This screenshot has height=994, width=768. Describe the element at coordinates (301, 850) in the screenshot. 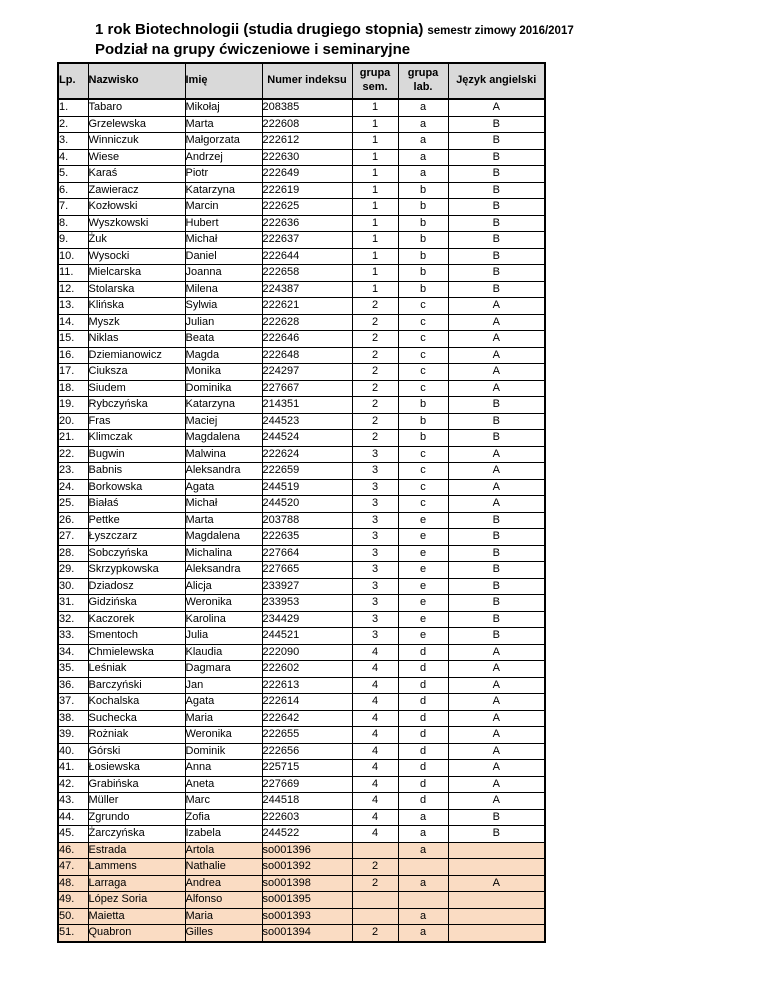

I see `table-row: 46. Estrada Artola so001396 a` at that location.